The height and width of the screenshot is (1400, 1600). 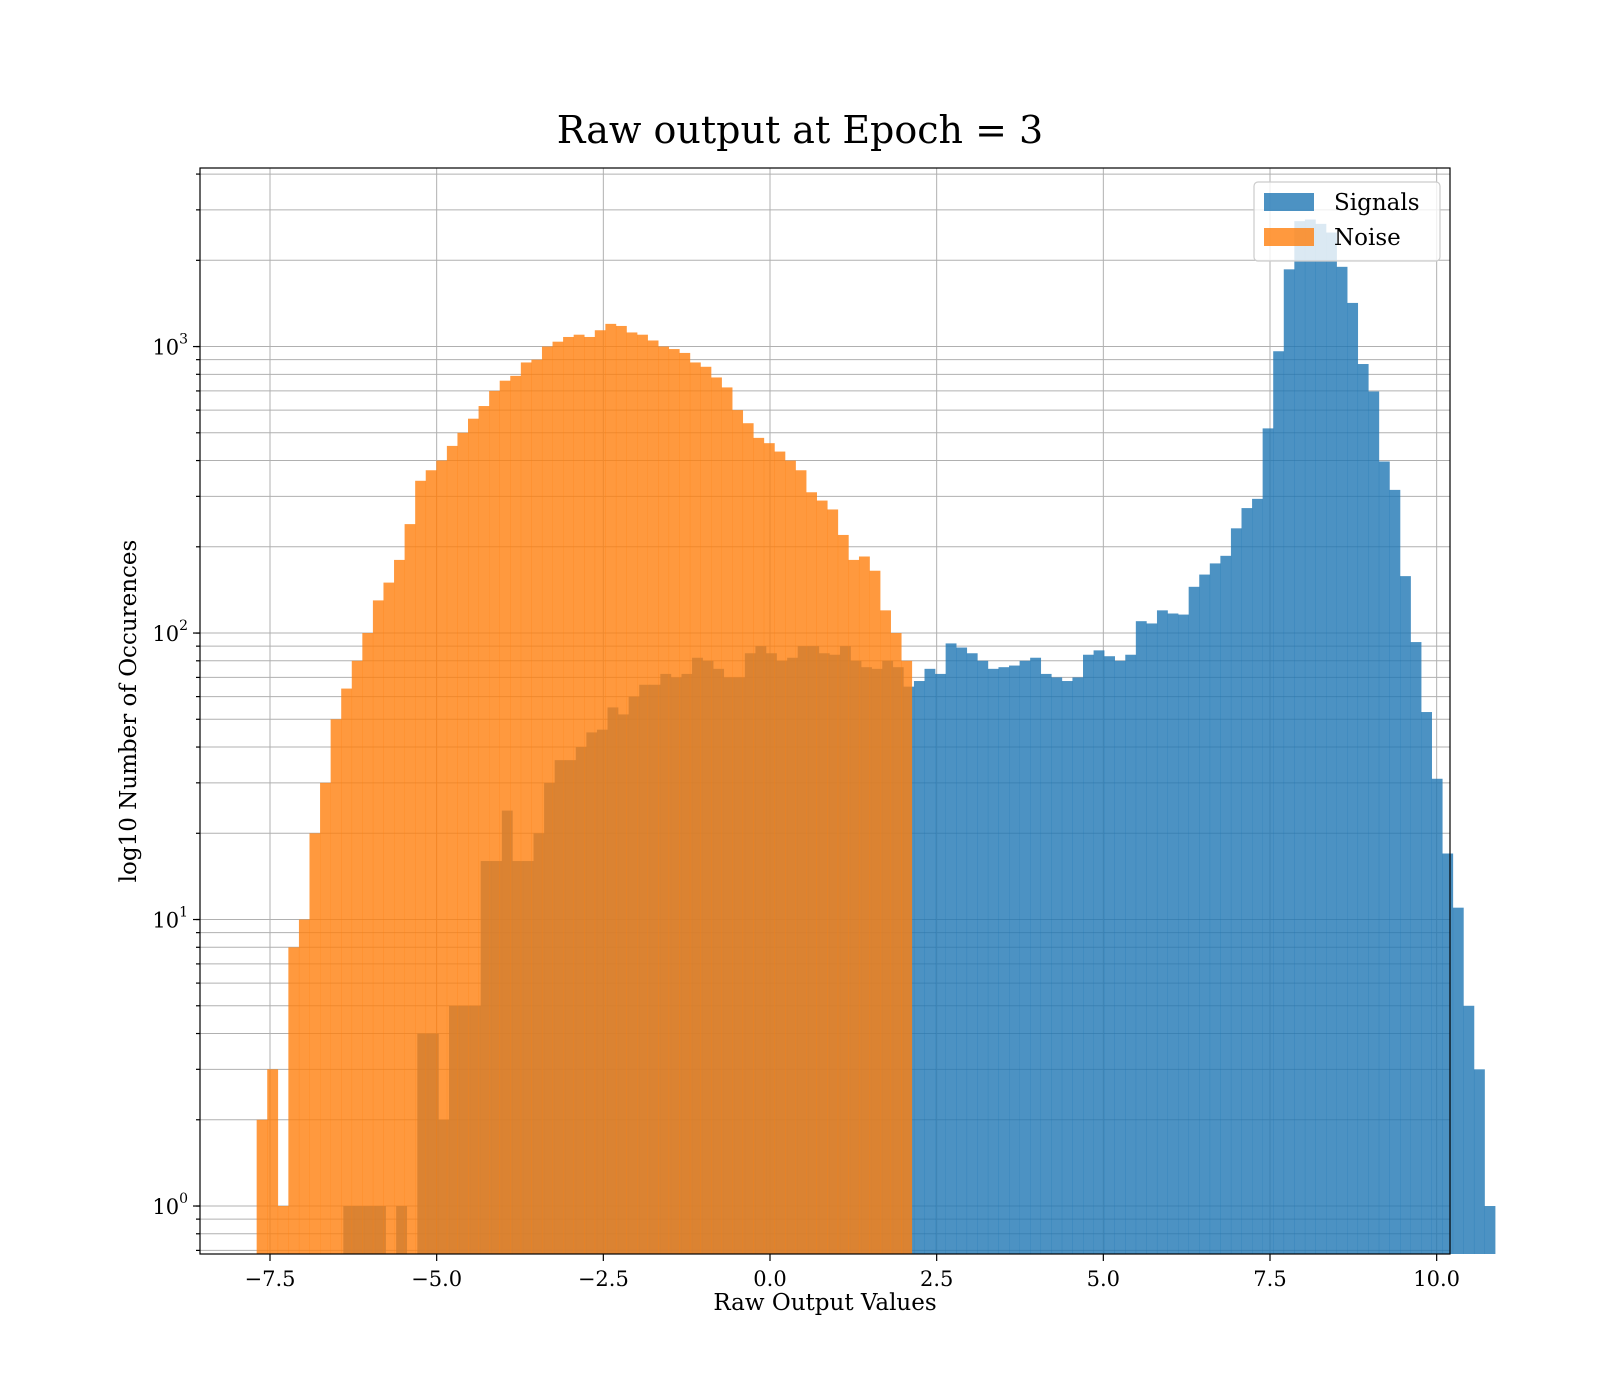 I want to click on y-tick-label: 10³, so click(x=170, y=346).